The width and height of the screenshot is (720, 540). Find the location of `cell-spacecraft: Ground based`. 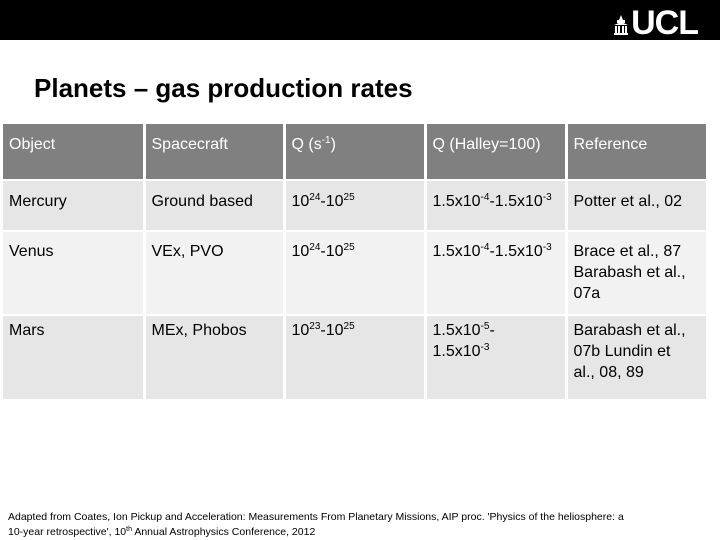

cell-spacecraft: Ground based is located at coordinates (215, 205).